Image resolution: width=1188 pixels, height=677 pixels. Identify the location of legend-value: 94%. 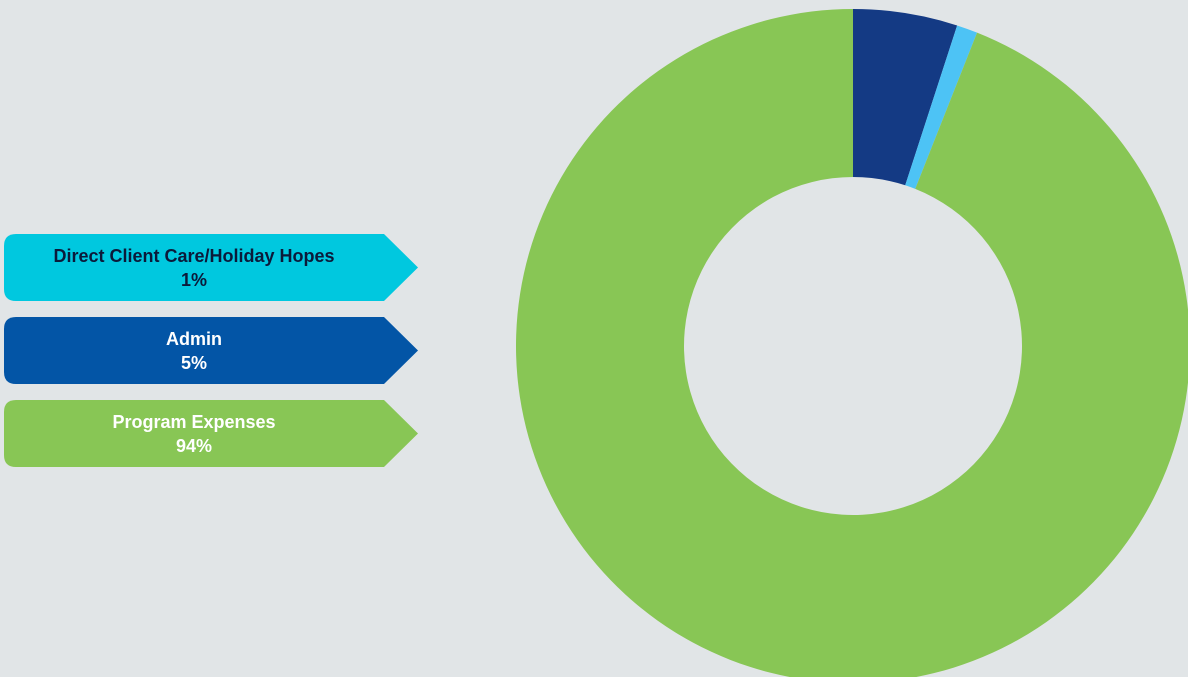
(194, 445).